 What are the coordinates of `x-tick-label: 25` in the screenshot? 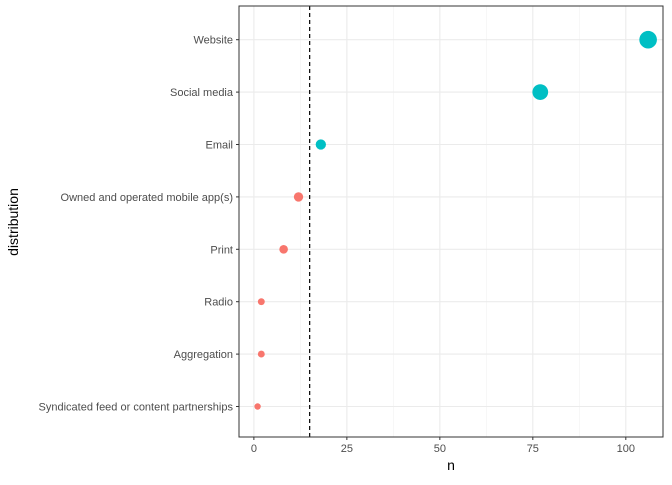 It's located at (347, 449).